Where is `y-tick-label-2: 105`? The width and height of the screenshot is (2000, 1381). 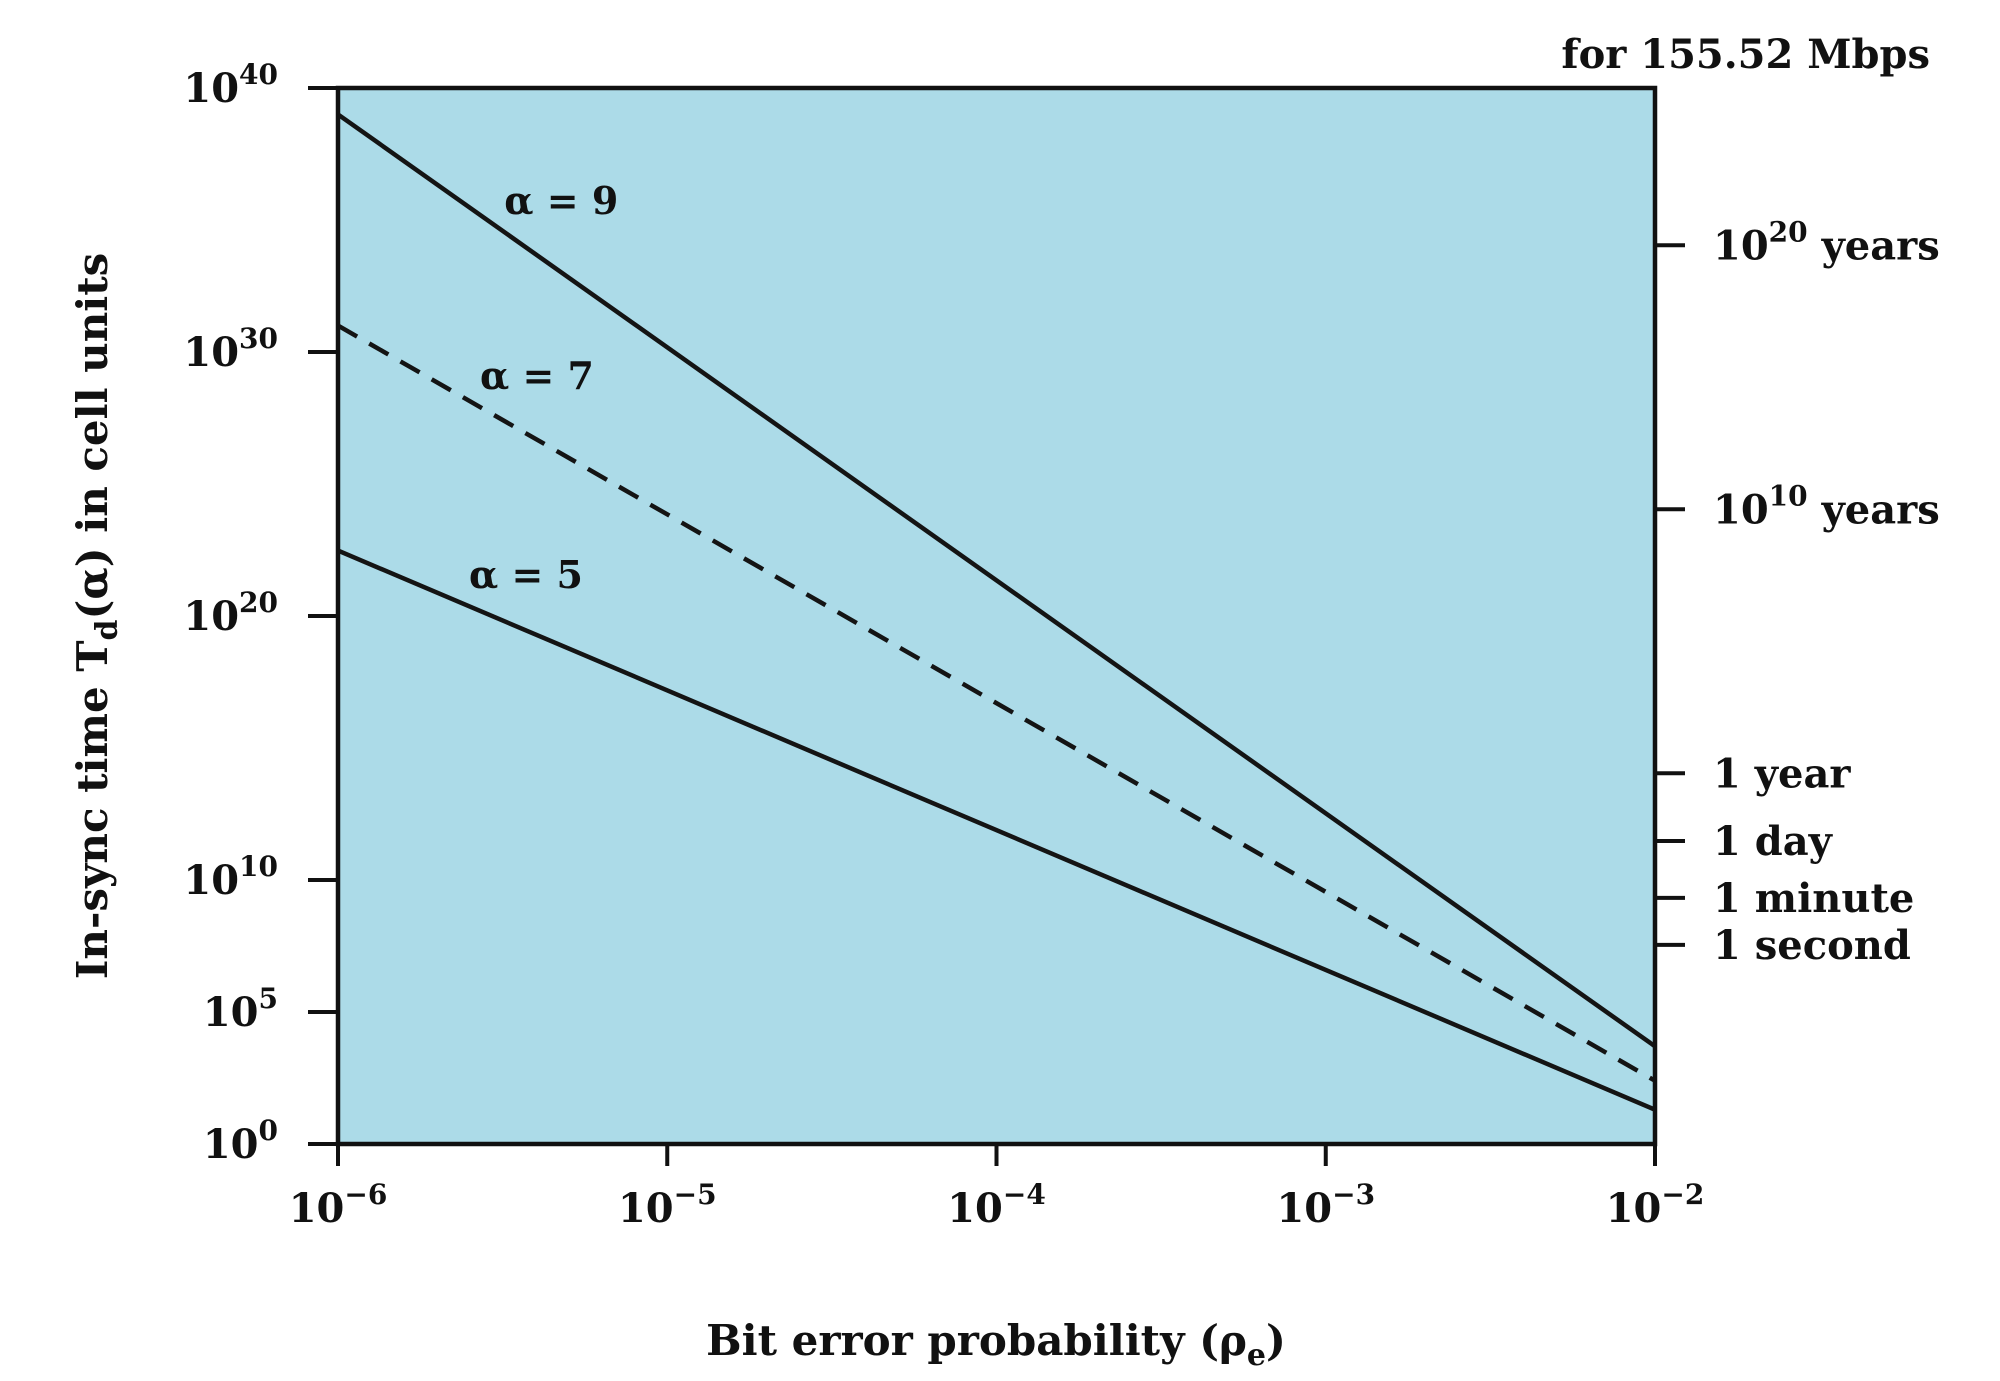
y-tick-label-2: 105 is located at coordinates (240, 1009).